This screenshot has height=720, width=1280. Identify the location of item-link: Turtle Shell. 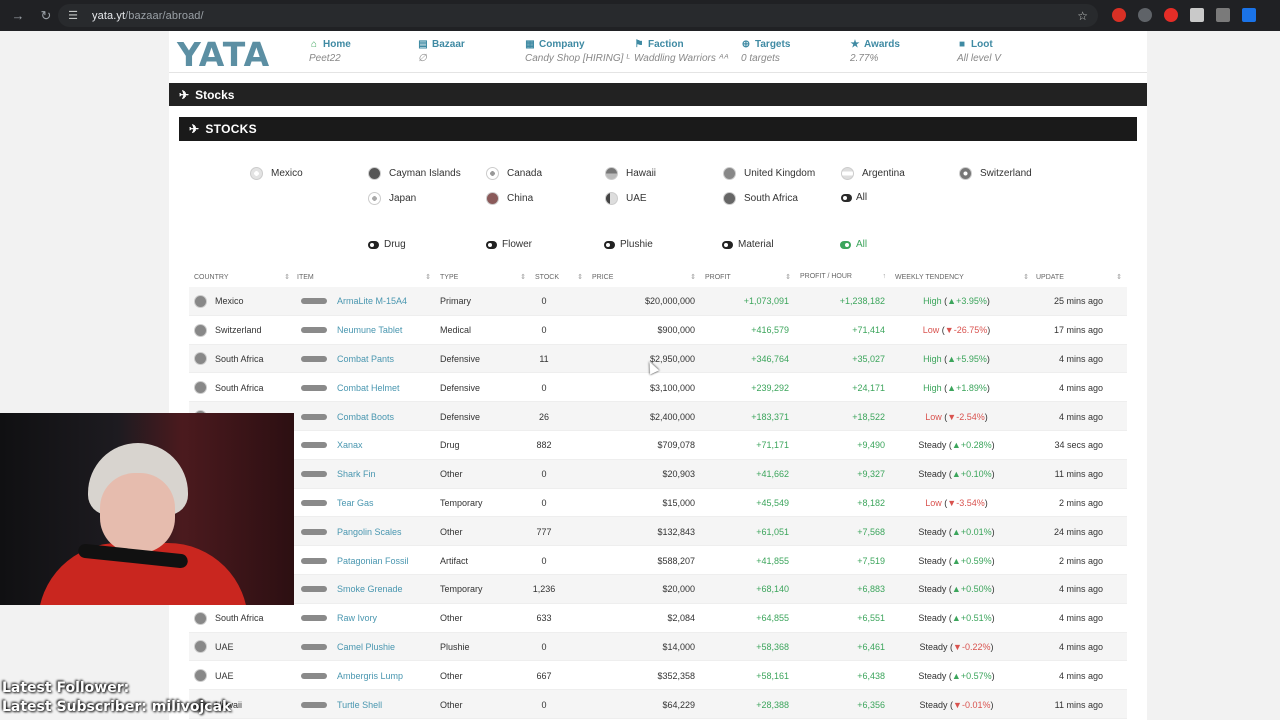
(360, 704).